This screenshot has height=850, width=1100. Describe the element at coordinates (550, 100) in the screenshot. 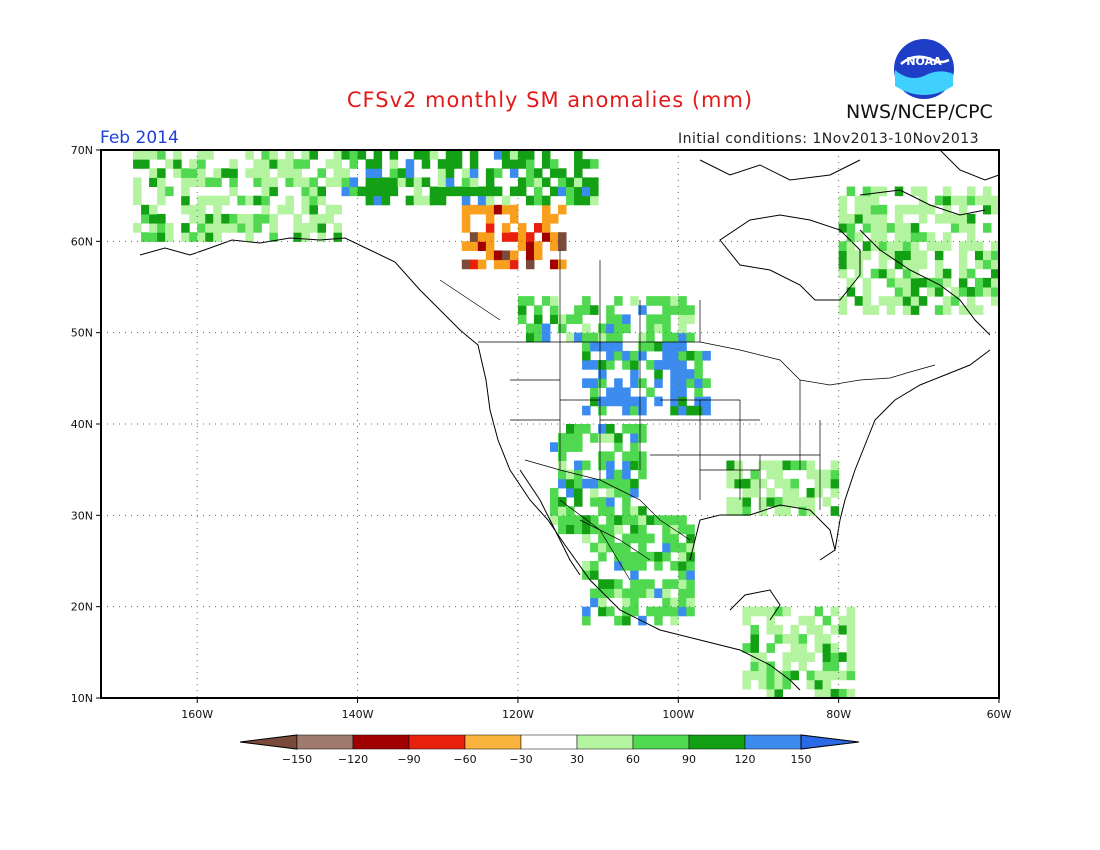

I see `map-title: CFSv2 monthly SM anomalies (mm)` at that location.